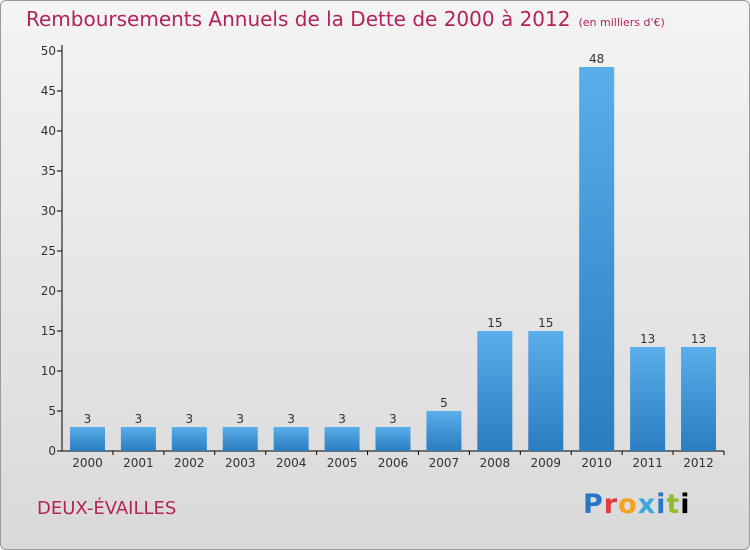 This screenshot has width=750, height=550. Describe the element at coordinates (637, 504) in the screenshot. I see `proxiti-logo: Proxiti` at that location.